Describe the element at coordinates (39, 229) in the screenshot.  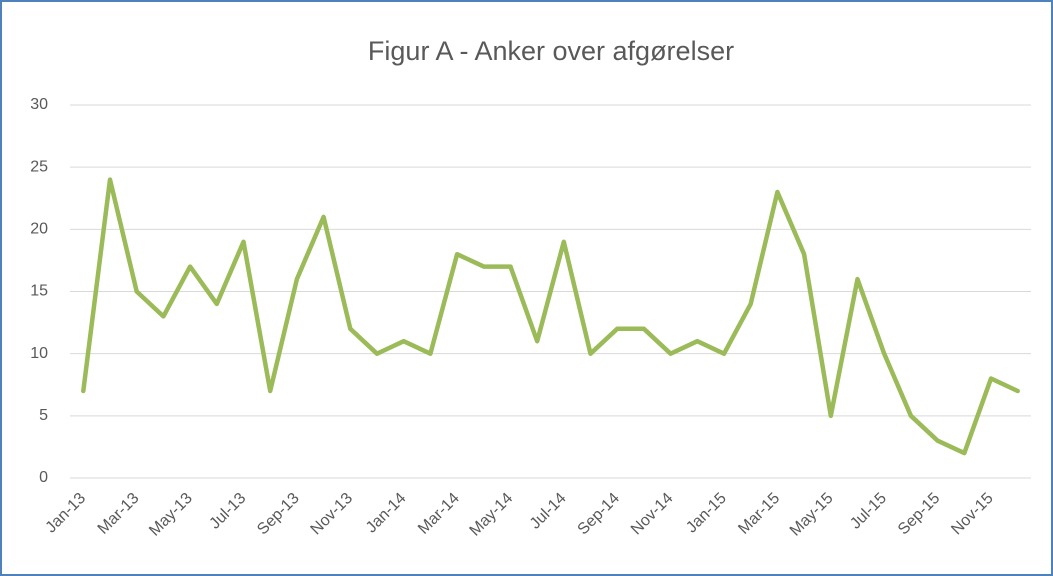
I see `y-tick-label: 20` at that location.